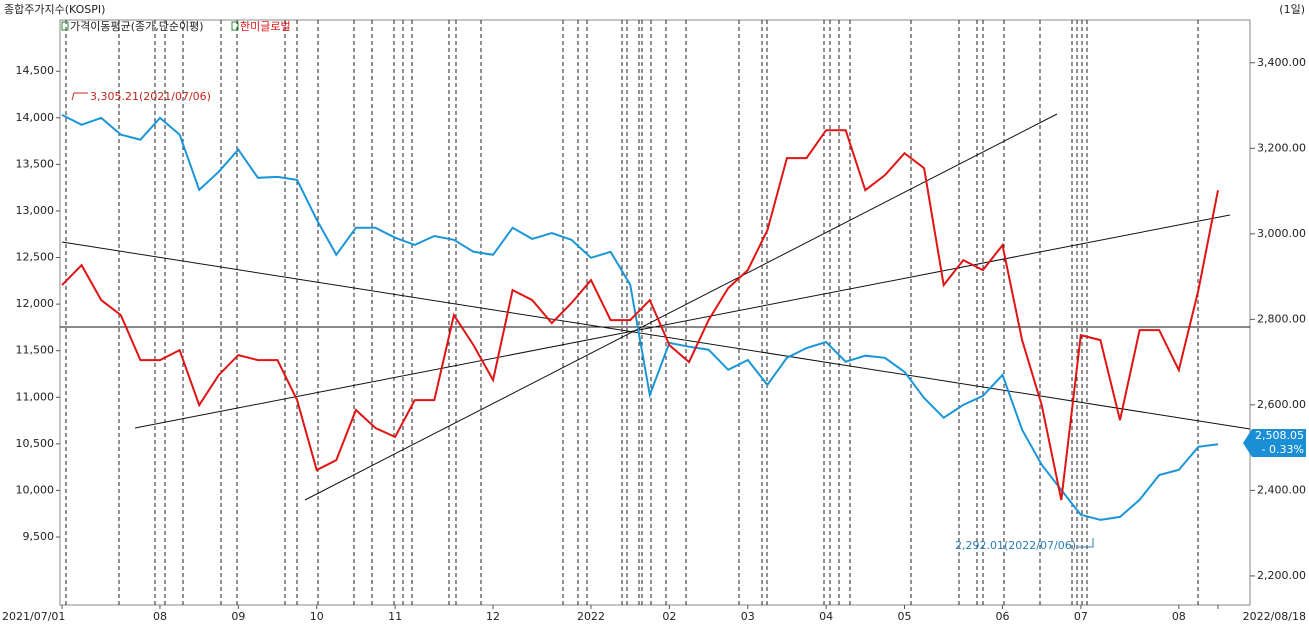 This screenshot has height=627, width=1309. Describe the element at coordinates (35, 443) in the screenshot. I see `y-tick-label: 10,500` at that location.